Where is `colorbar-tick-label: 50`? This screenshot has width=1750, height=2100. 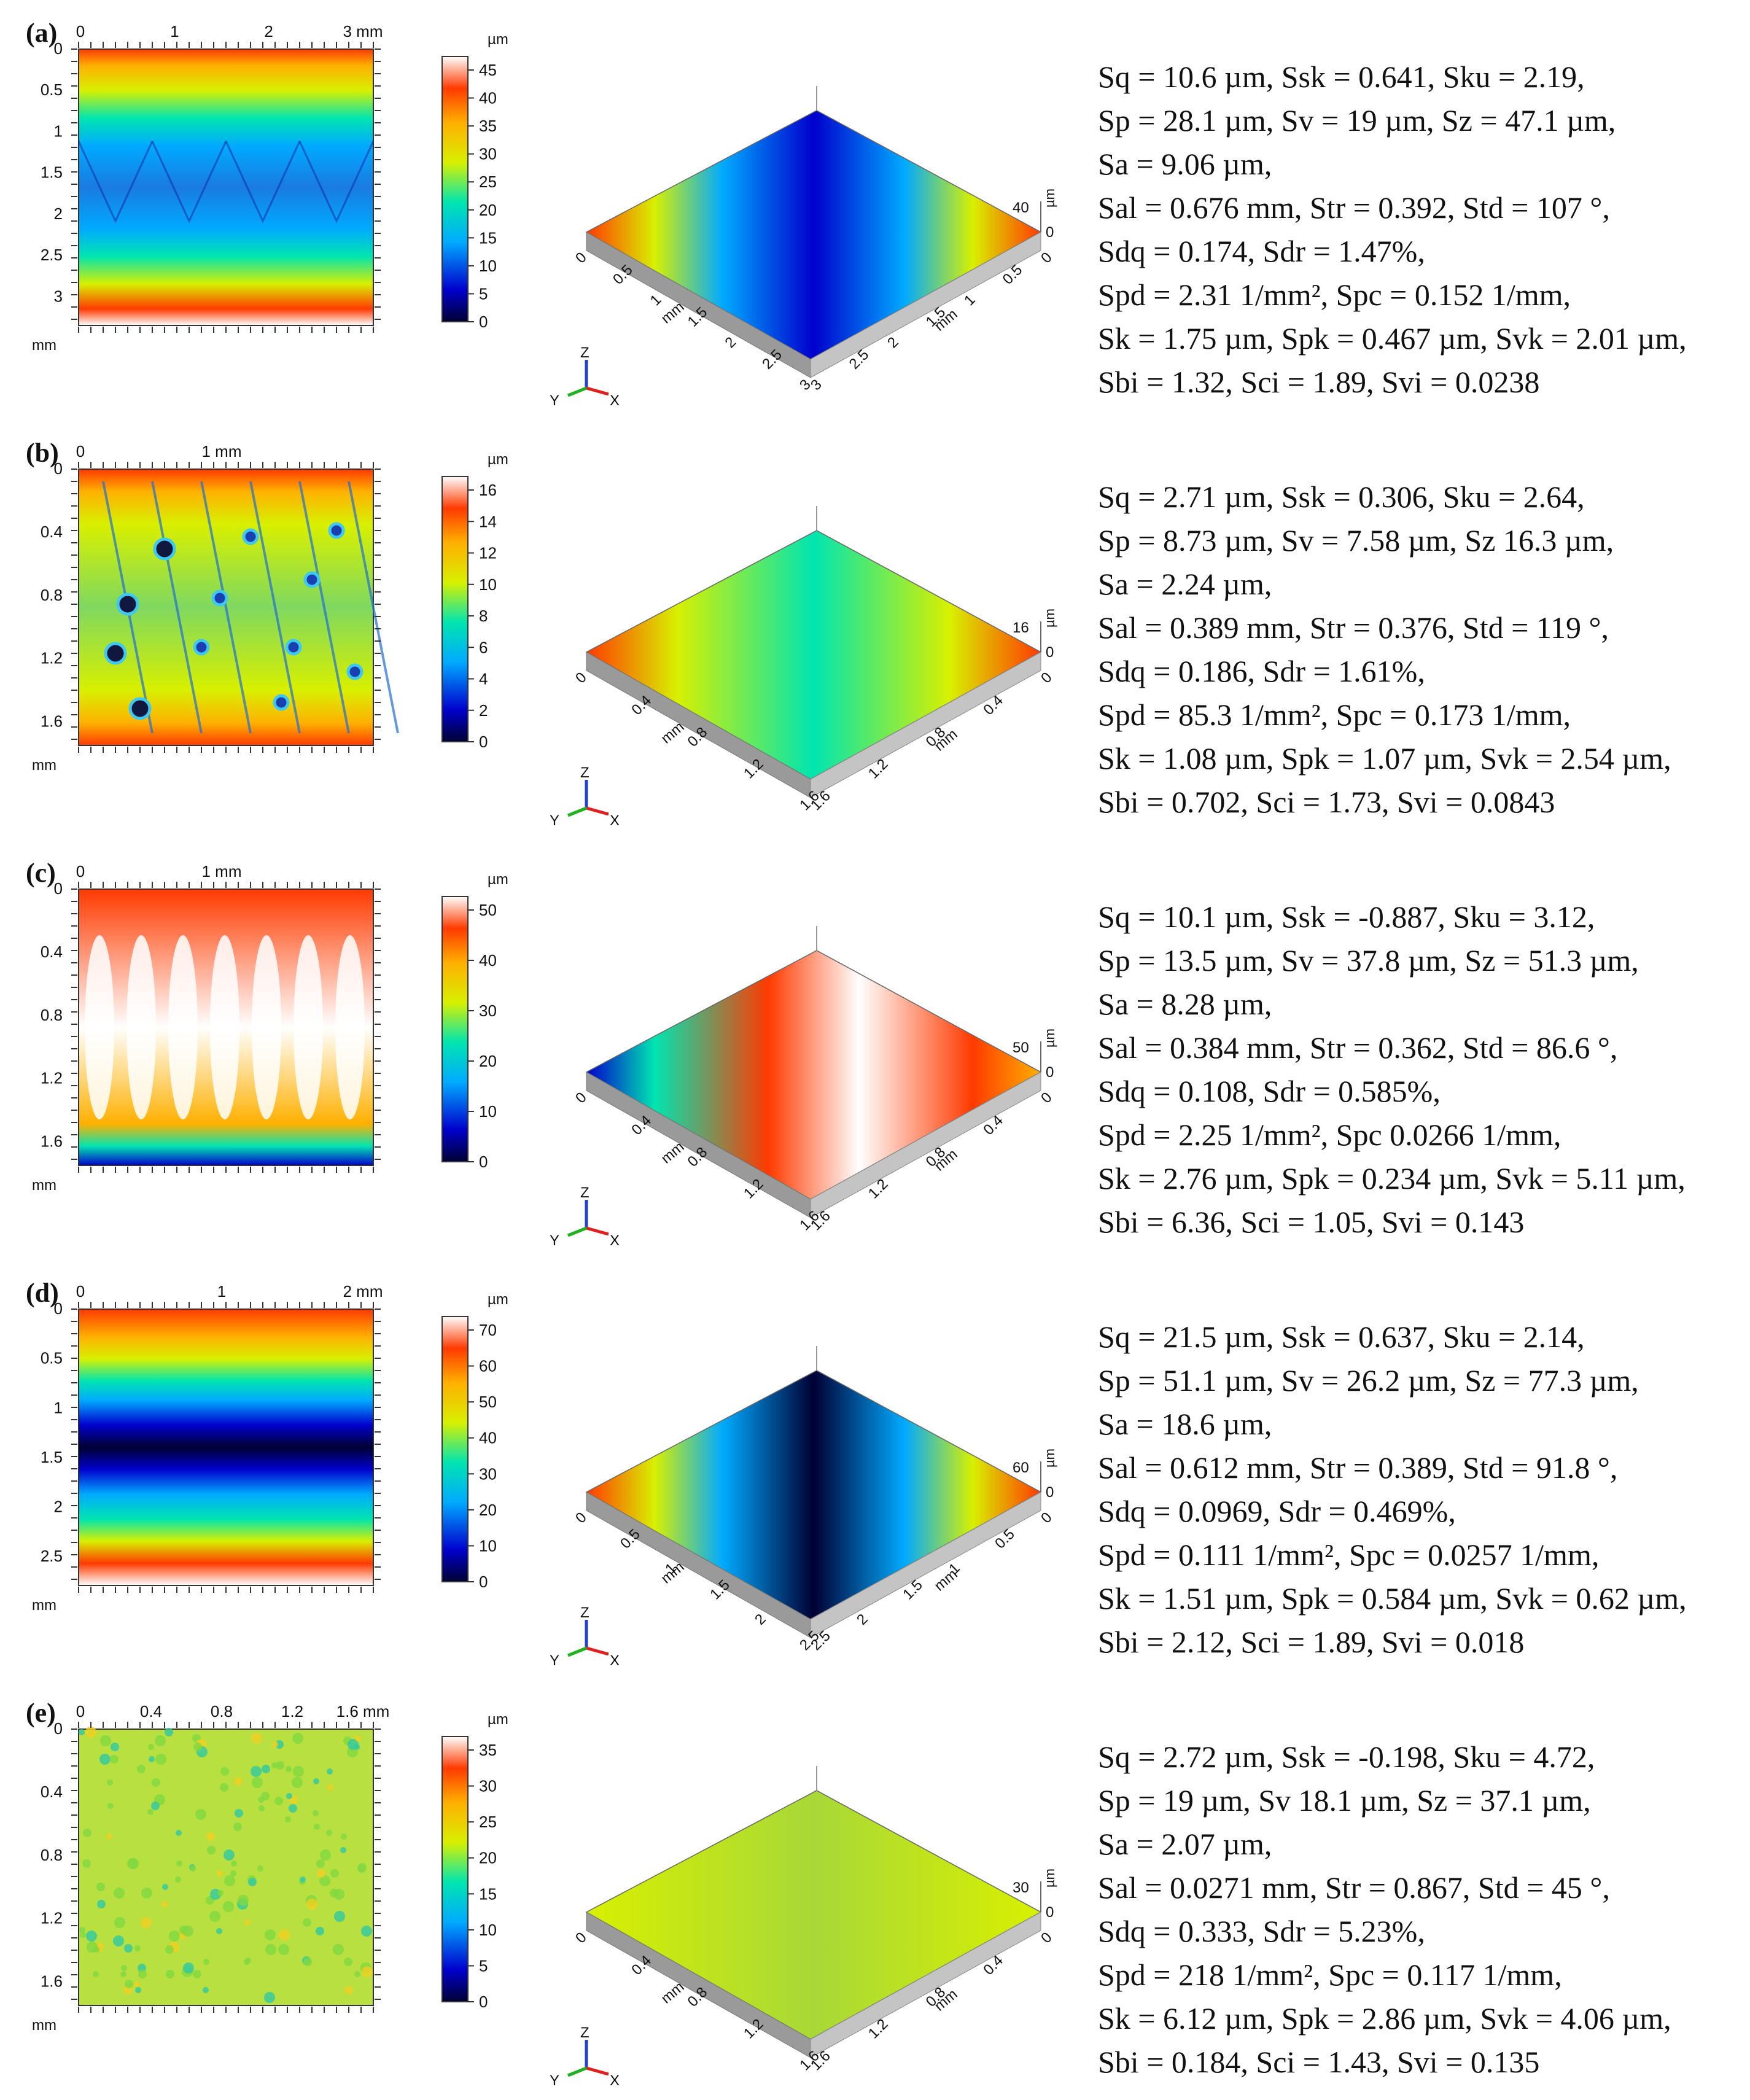 colorbar-tick-label: 50 is located at coordinates (488, 910).